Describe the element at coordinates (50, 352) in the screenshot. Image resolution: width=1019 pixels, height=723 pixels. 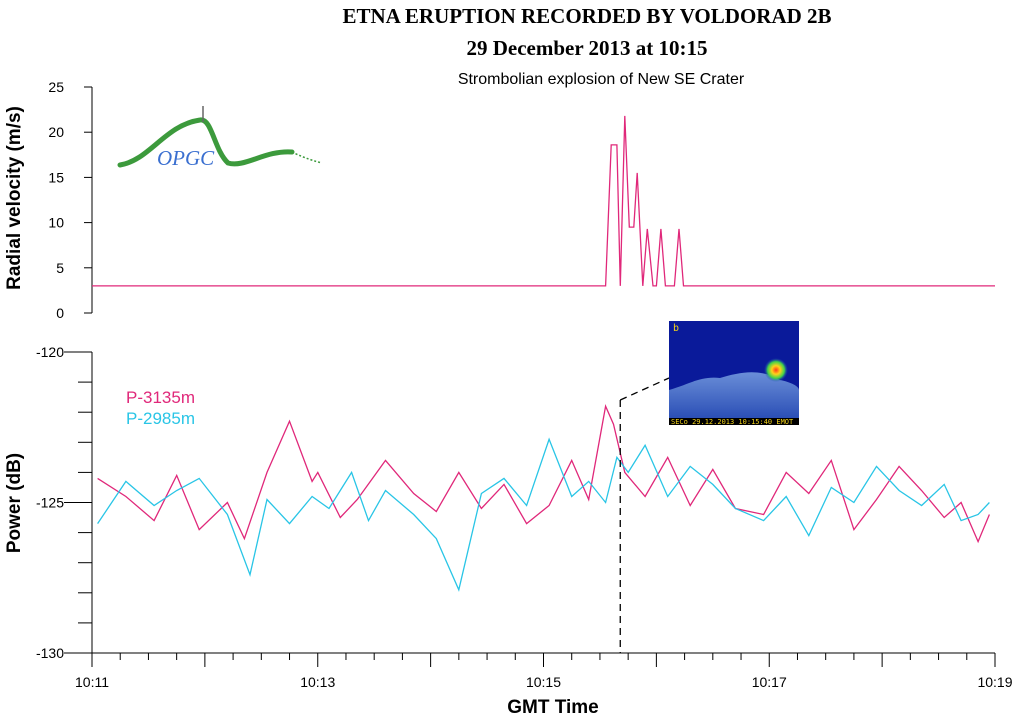
I see `power-y-tick-label: -120` at that location.